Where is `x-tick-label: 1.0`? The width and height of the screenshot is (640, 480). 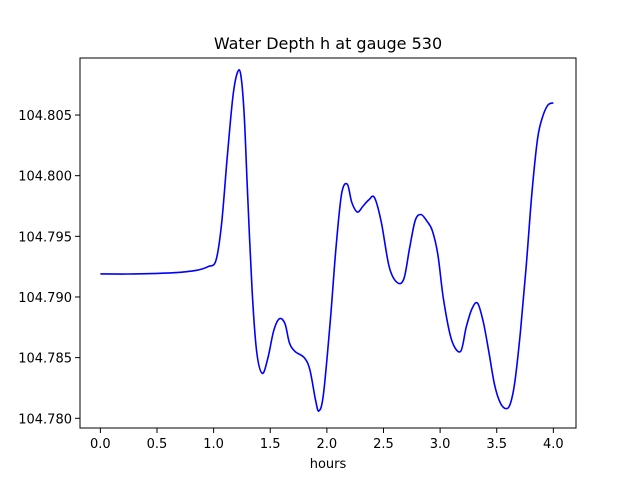 x-tick-label: 1.0 is located at coordinates (213, 444).